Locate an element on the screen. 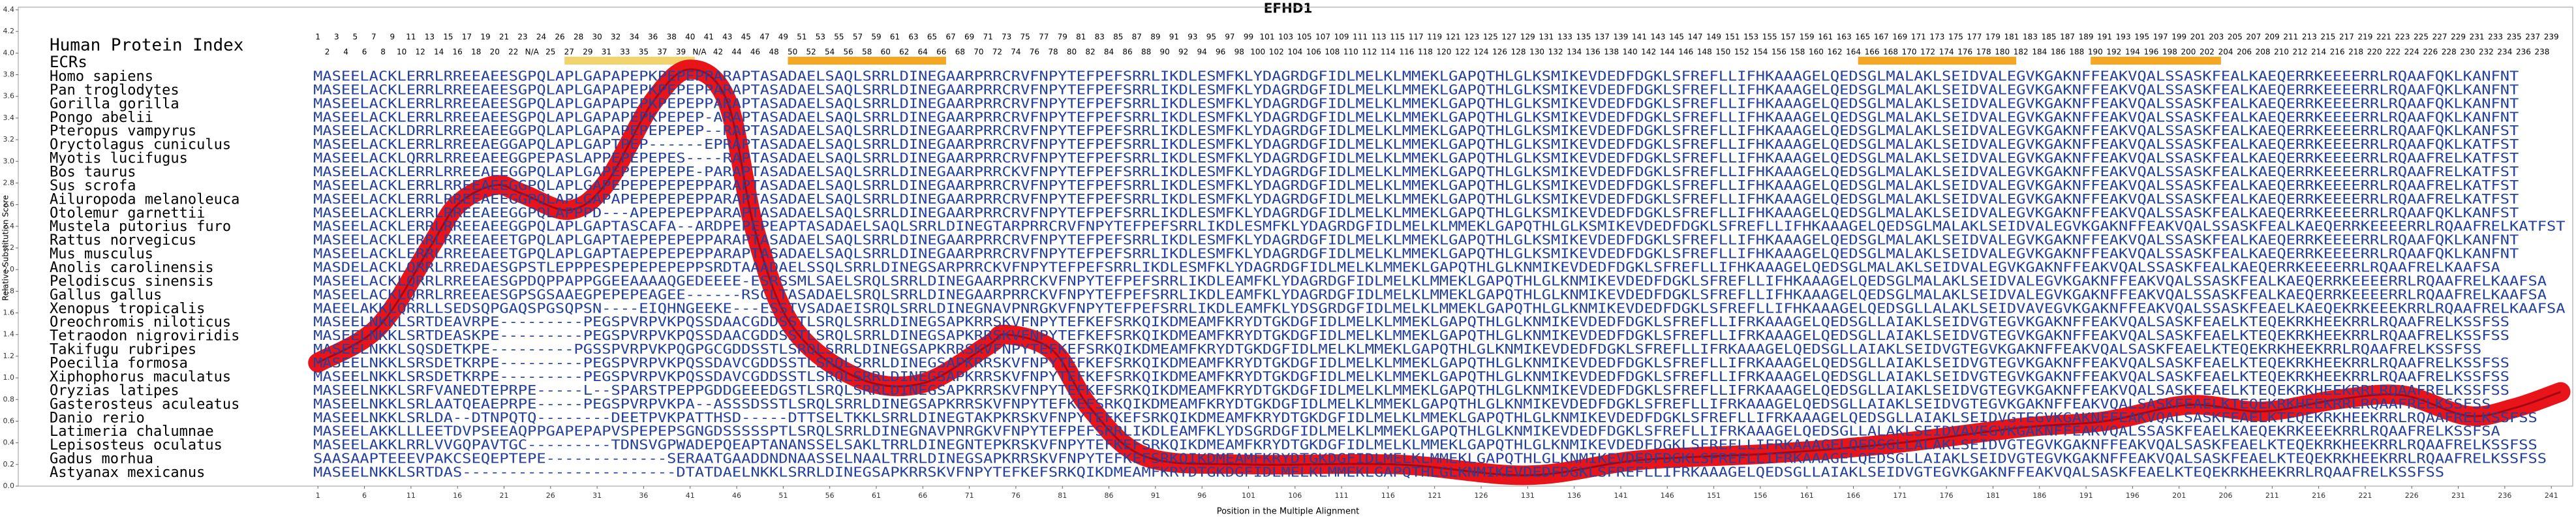  index-number: 138 is located at coordinates (1611, 52).